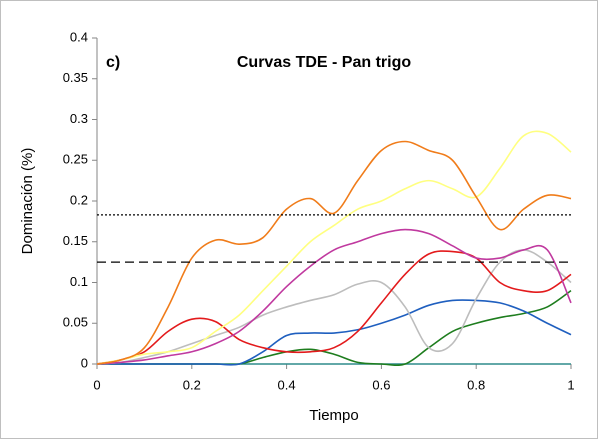  I want to click on x-tick-label: 0, so click(96, 384).